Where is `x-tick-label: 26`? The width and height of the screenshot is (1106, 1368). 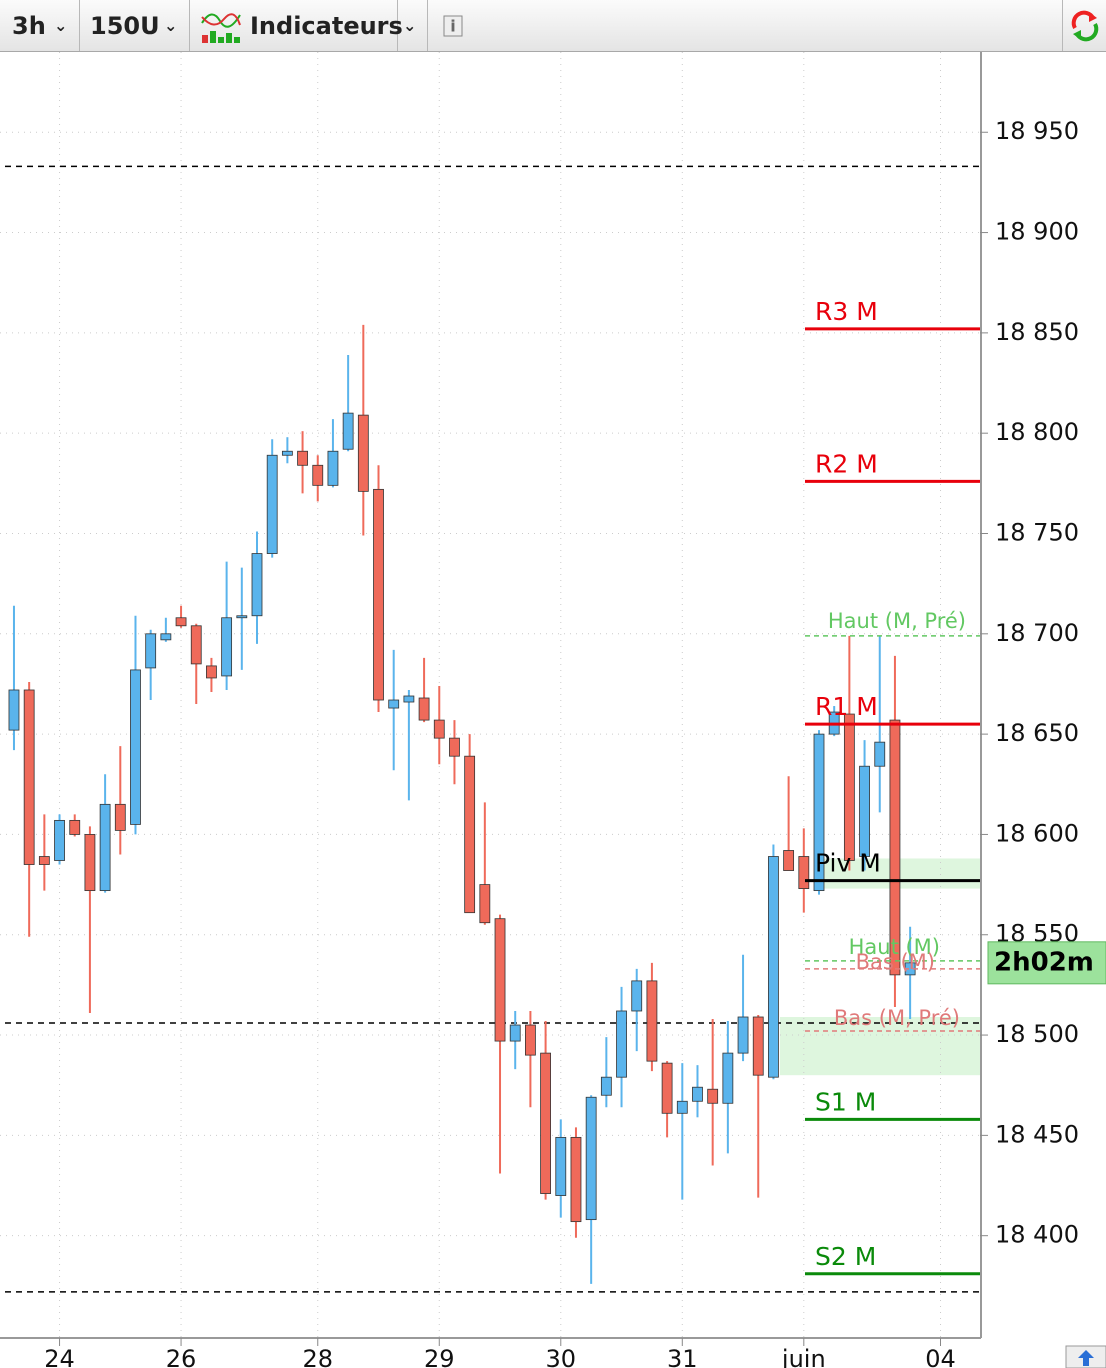
x-tick-label: 26 is located at coordinates (181, 1356).